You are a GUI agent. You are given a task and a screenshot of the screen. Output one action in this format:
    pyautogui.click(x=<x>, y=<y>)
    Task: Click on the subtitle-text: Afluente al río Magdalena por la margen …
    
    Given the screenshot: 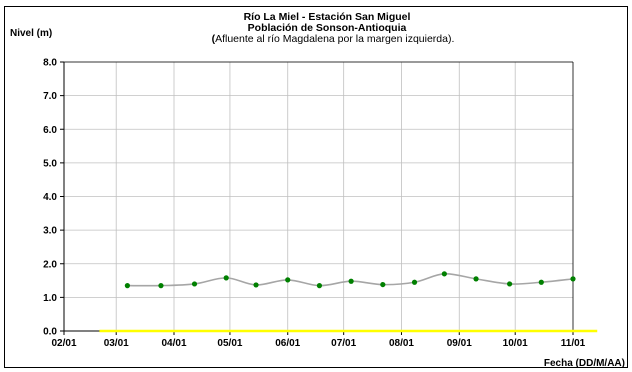 What is the action you would take?
    pyautogui.click(x=334, y=39)
    